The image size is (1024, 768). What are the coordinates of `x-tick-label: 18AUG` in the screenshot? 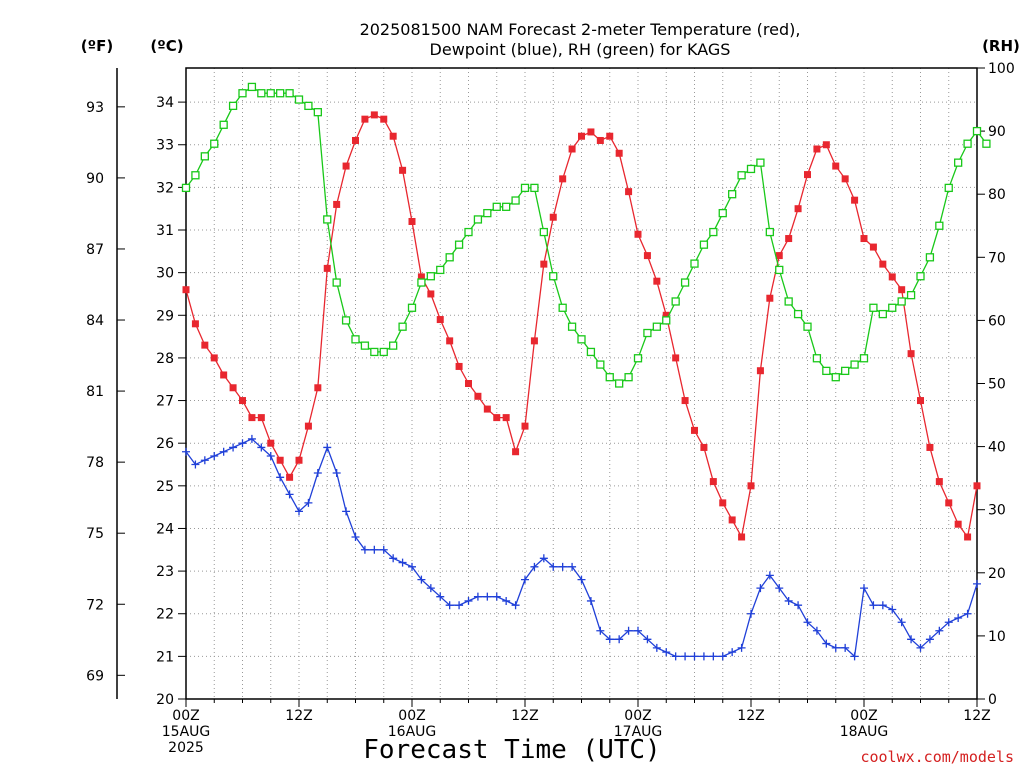 It's located at (864, 732).